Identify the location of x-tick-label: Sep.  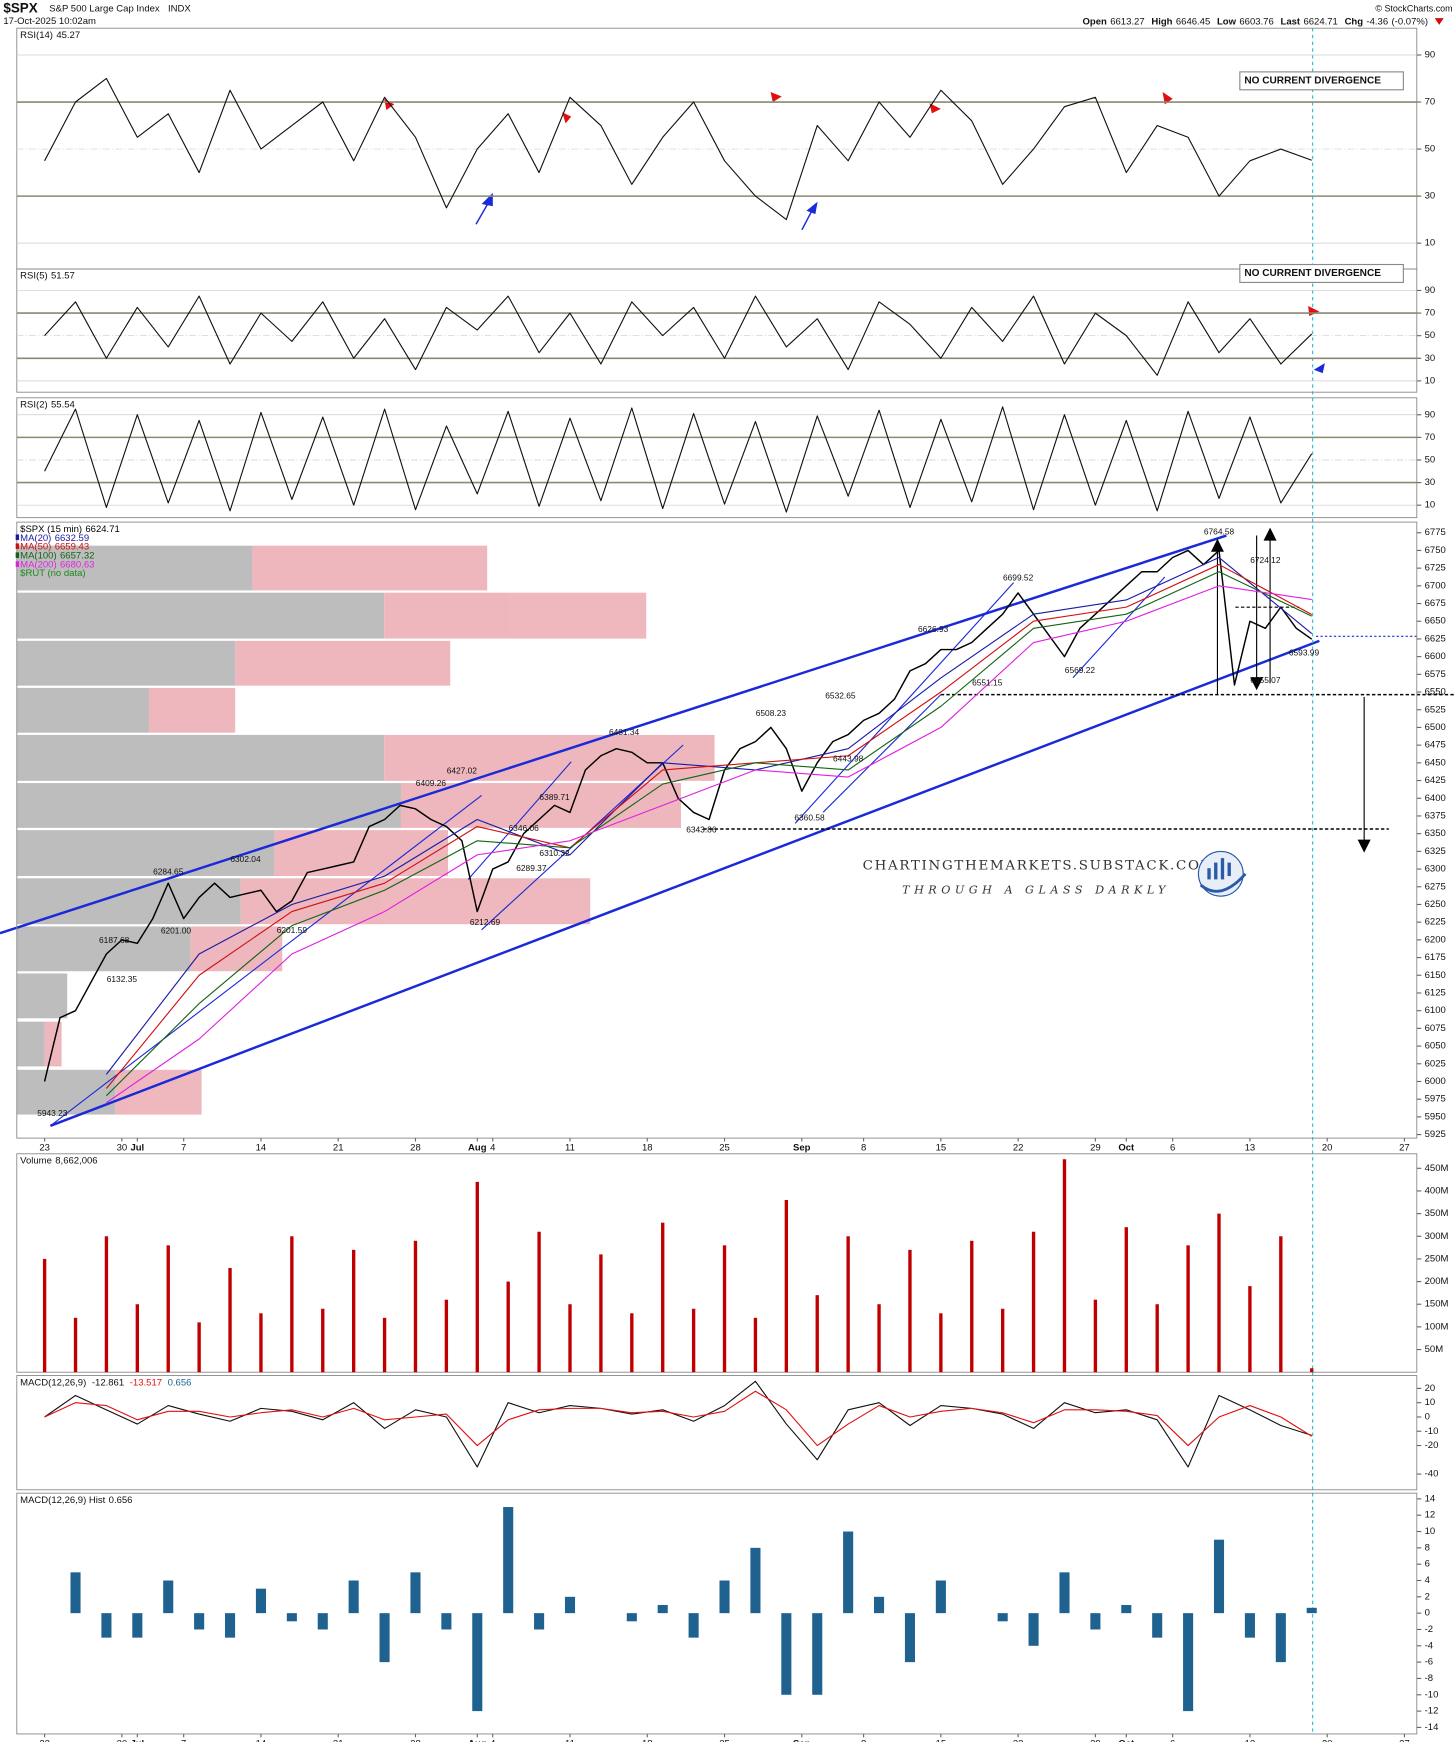
(802, 1148).